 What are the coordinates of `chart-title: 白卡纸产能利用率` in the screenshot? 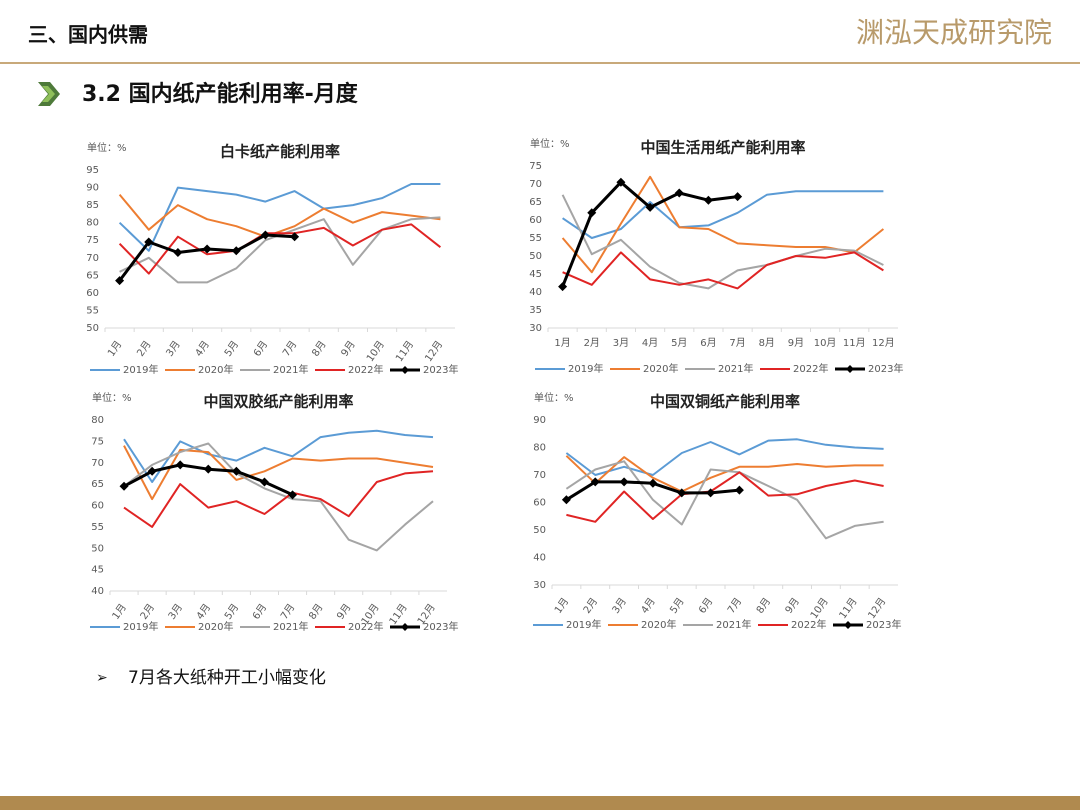 It's located at (280, 152).